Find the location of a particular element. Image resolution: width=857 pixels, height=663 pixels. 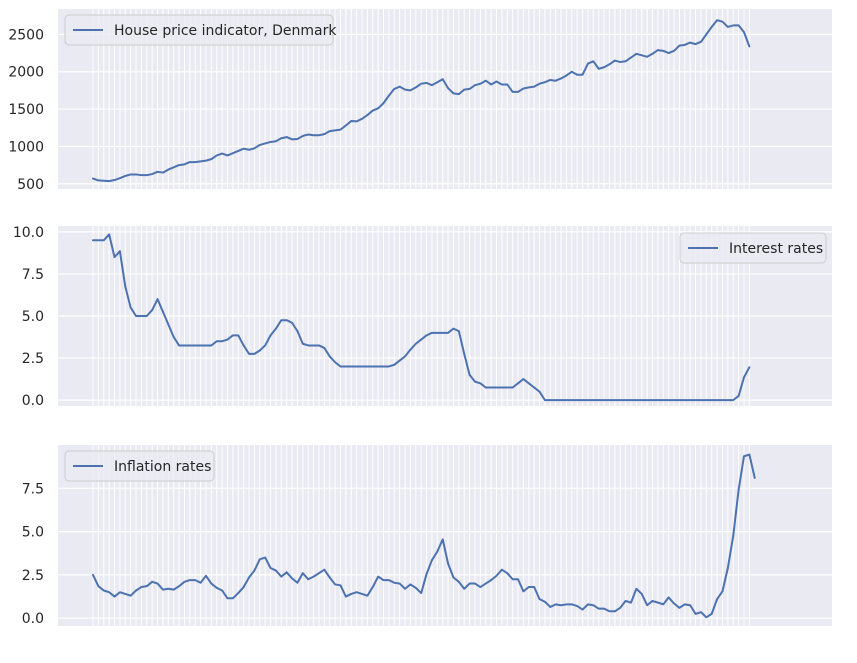

y-tick-label: 500 is located at coordinates (30, 185).